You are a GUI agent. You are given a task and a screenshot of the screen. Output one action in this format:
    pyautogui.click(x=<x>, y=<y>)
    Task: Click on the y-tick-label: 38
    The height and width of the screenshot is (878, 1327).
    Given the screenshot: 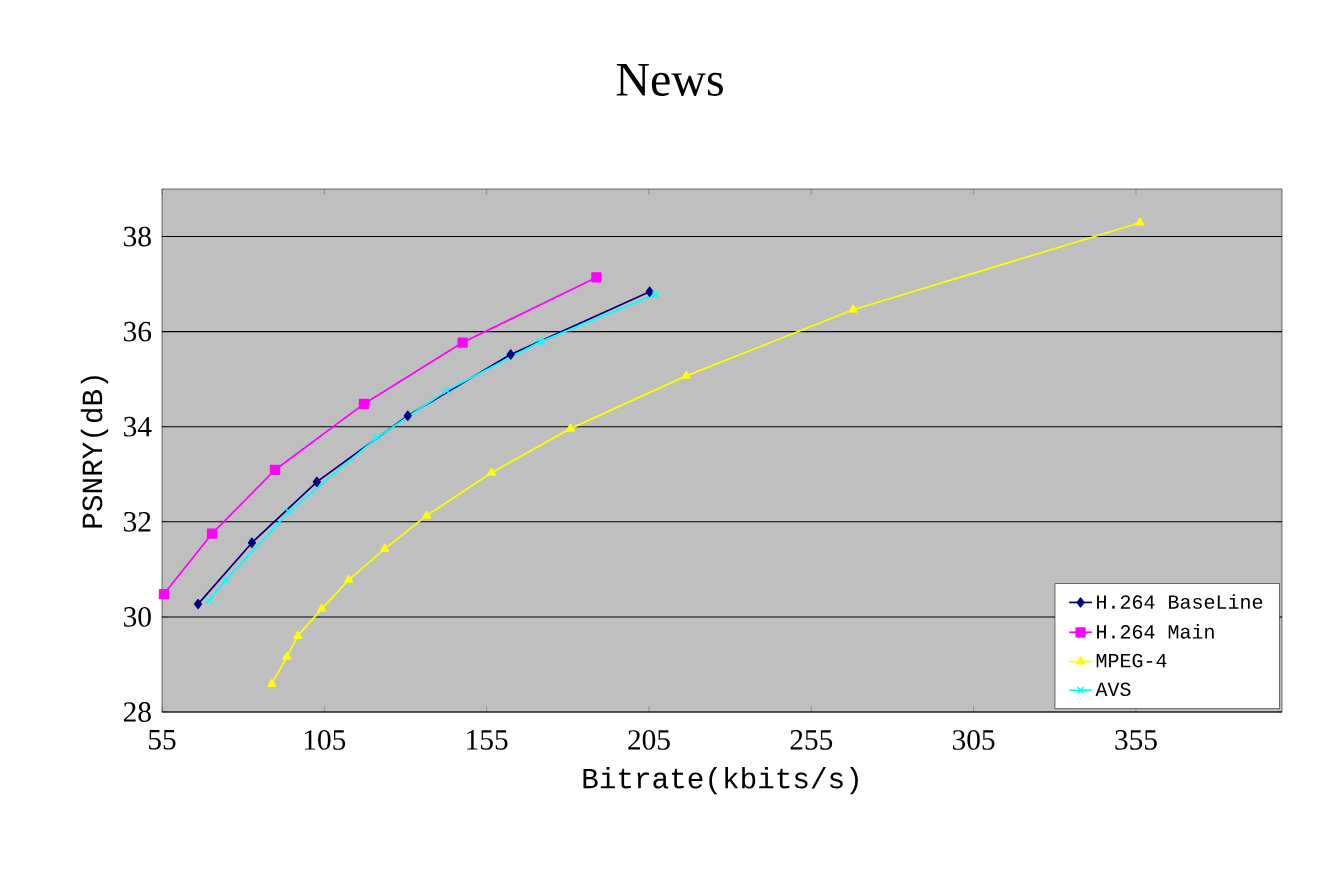 What is the action you would take?
    pyautogui.click(x=137, y=236)
    